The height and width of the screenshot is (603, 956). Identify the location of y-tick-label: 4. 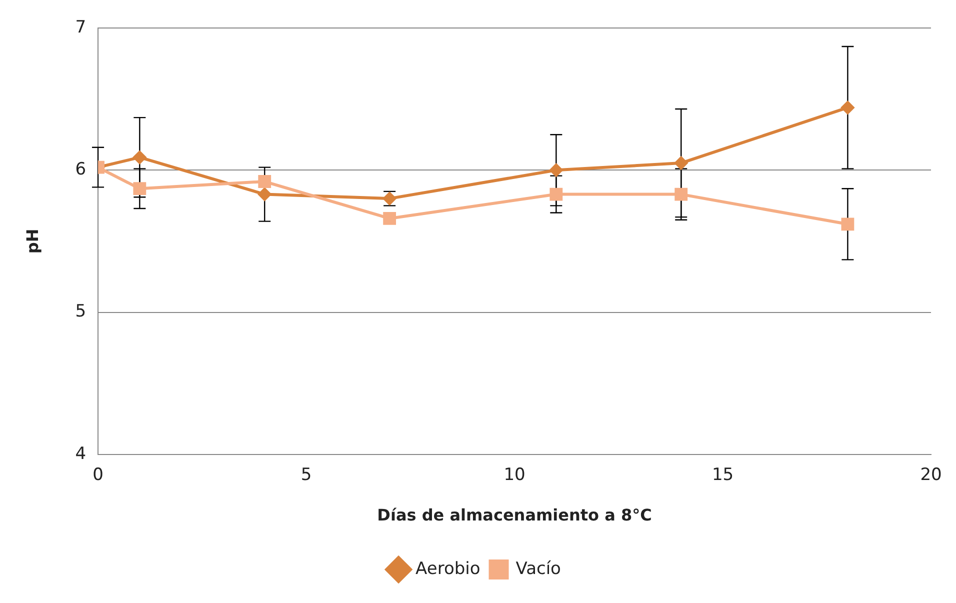
(80, 454).